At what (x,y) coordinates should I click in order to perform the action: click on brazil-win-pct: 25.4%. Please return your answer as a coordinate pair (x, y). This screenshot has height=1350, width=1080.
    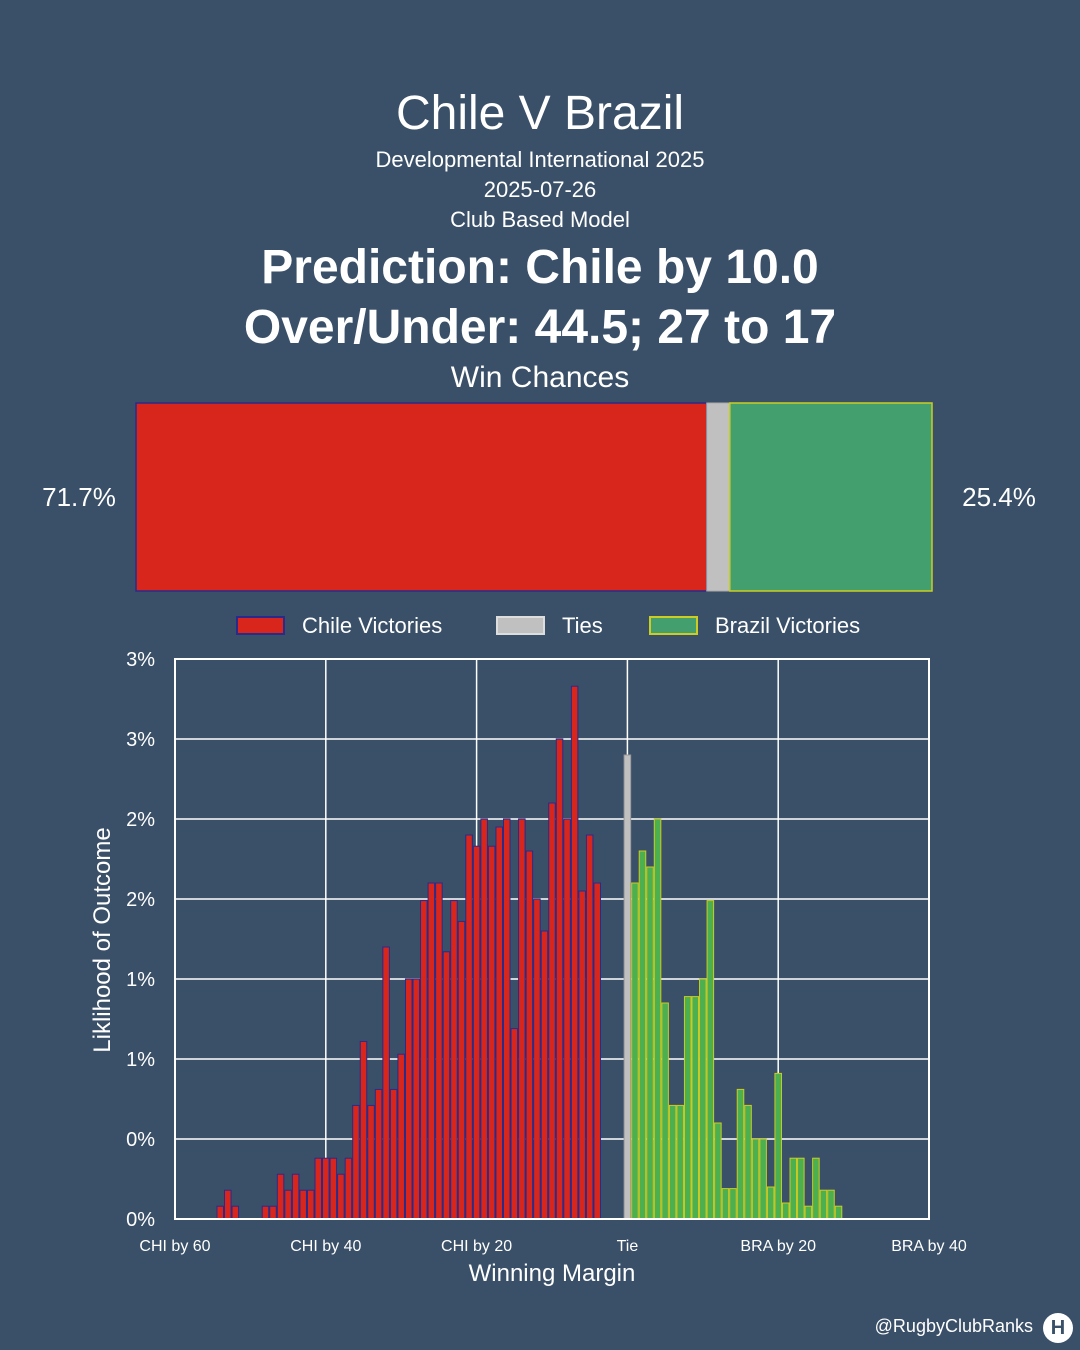
    Looking at the image, I should click on (999, 497).